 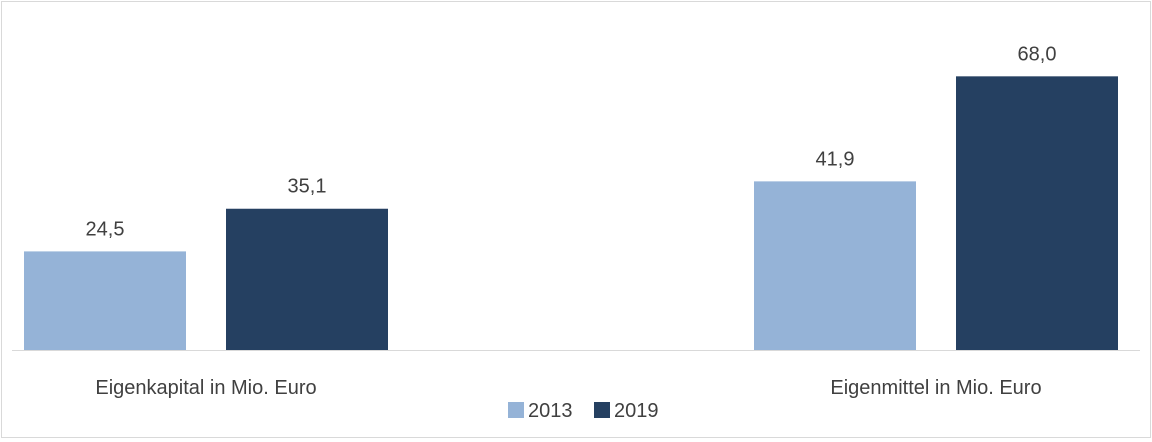 What do you see at coordinates (935, 388) in the screenshot?
I see `category-label-eigenmittel: Eigenmittel in Mio. Euro` at bounding box center [935, 388].